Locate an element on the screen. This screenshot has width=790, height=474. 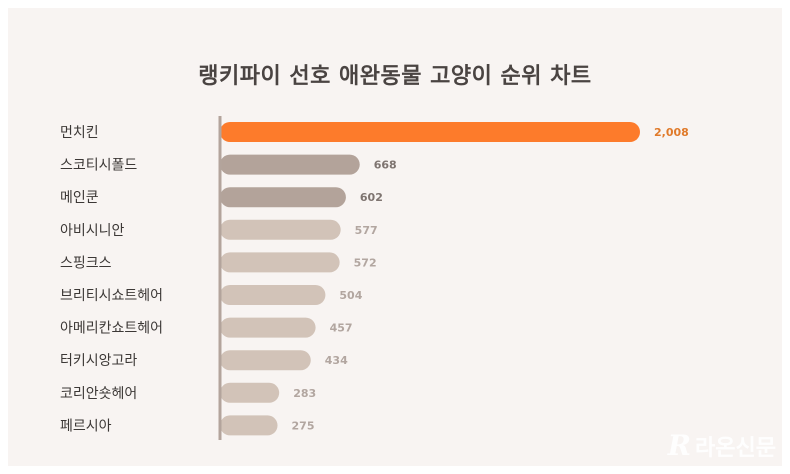
category-label: 스핑크스 is located at coordinates (86, 263).